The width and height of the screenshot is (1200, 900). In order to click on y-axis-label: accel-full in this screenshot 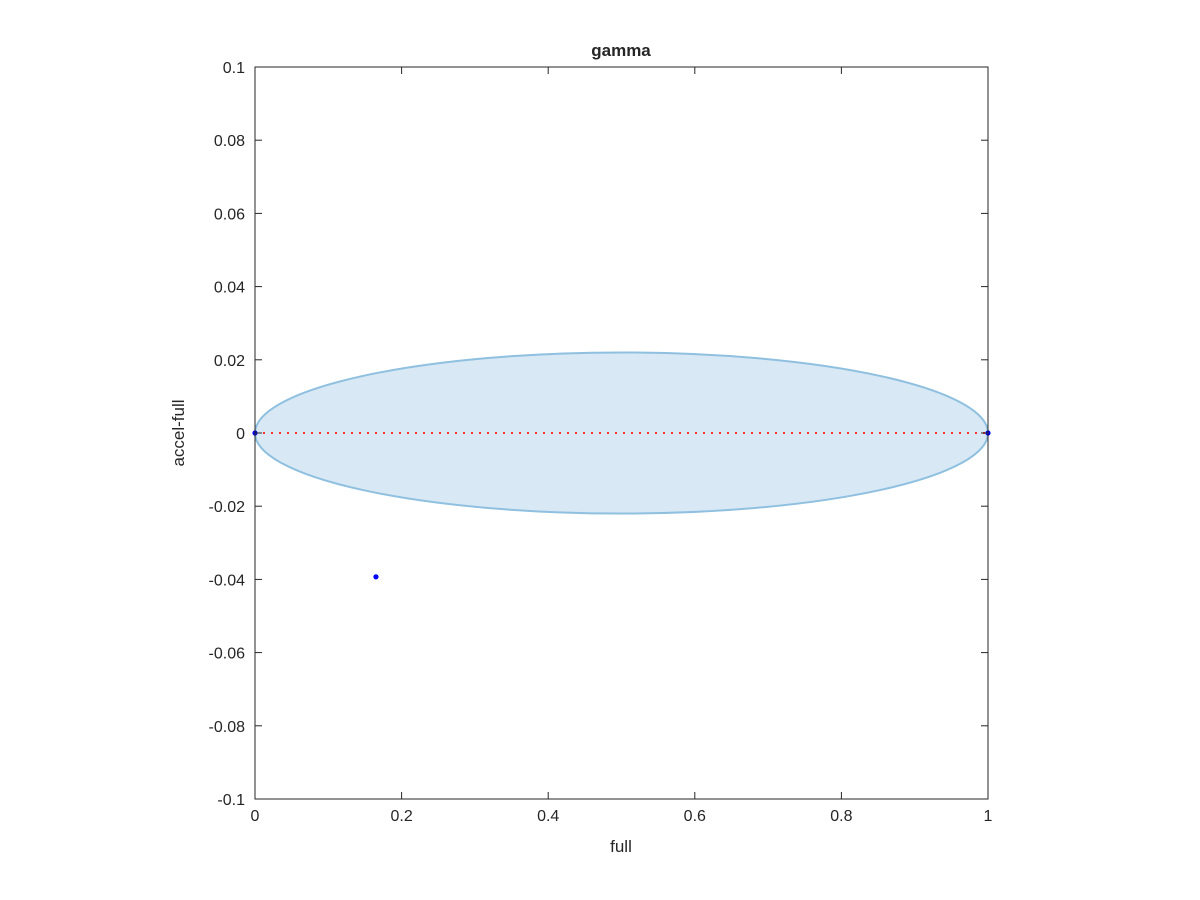, I will do `click(178, 432)`.